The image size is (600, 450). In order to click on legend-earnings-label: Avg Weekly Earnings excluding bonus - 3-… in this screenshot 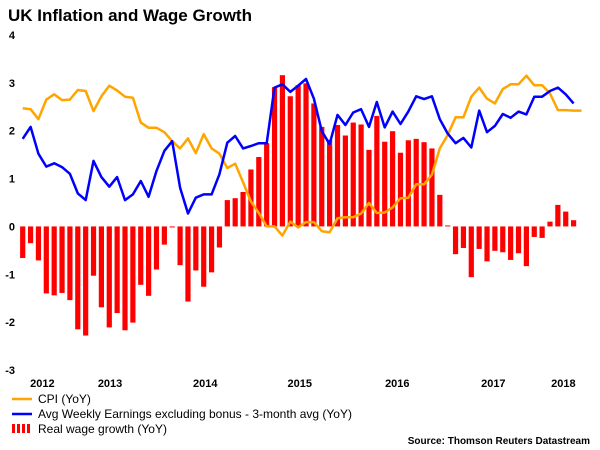, I will do `click(195, 414)`.